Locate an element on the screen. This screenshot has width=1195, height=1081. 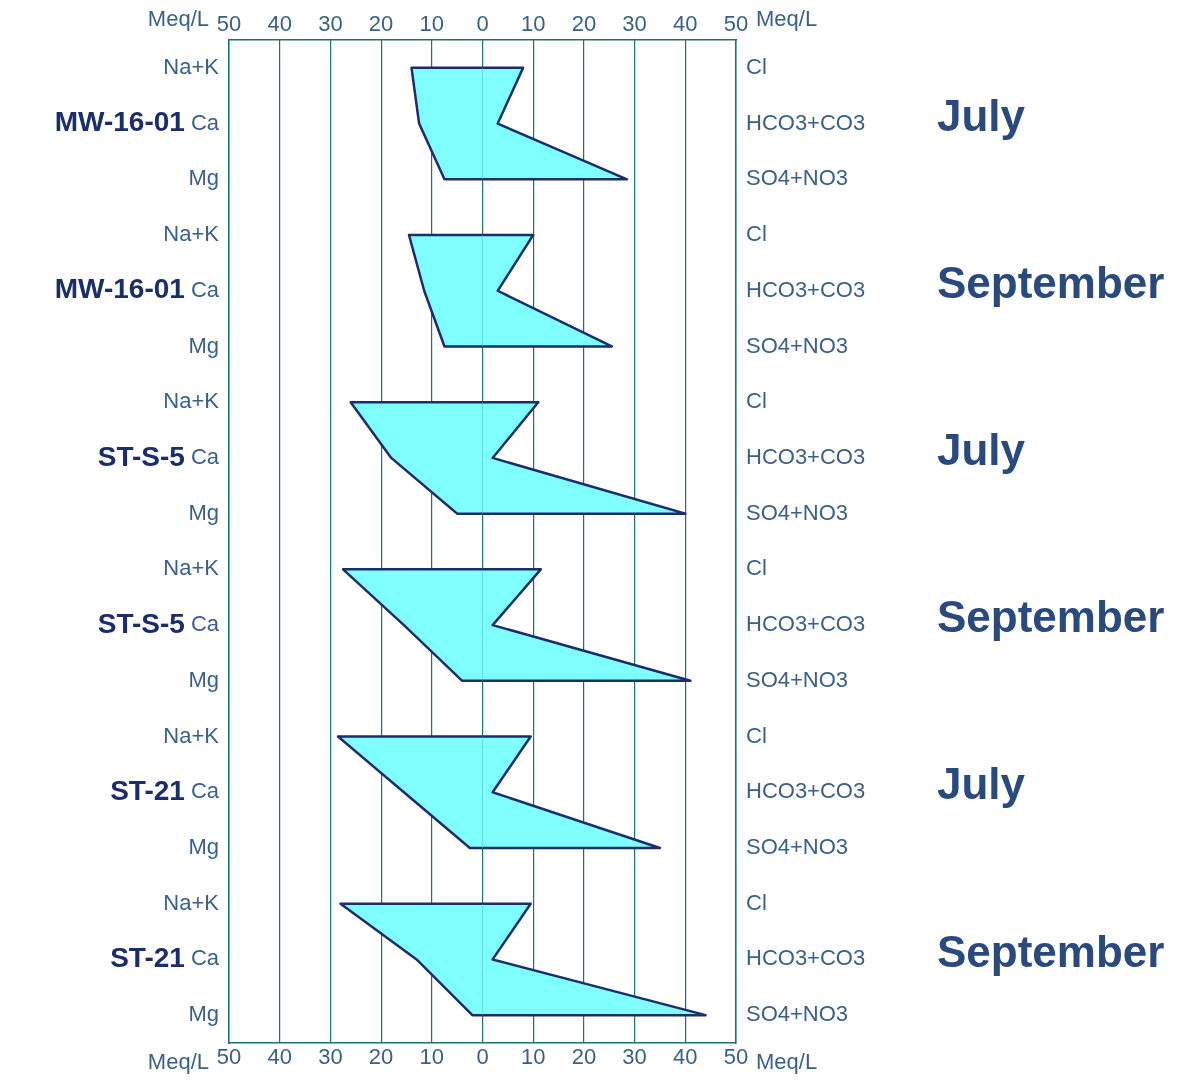
x-tick-label: 0 is located at coordinates (482, 1057).